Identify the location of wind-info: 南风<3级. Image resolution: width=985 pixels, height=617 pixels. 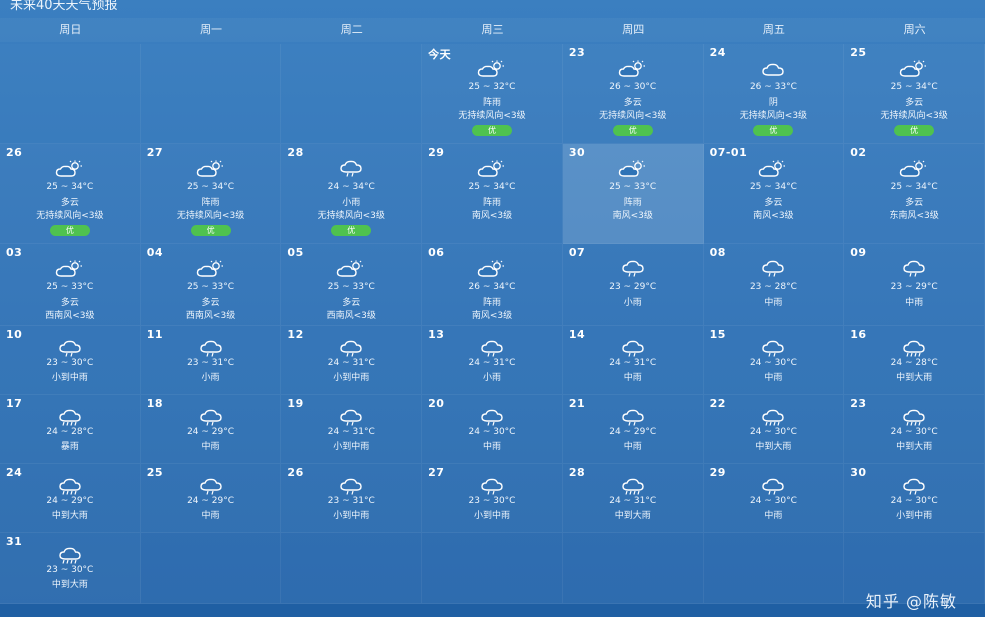
(773, 216).